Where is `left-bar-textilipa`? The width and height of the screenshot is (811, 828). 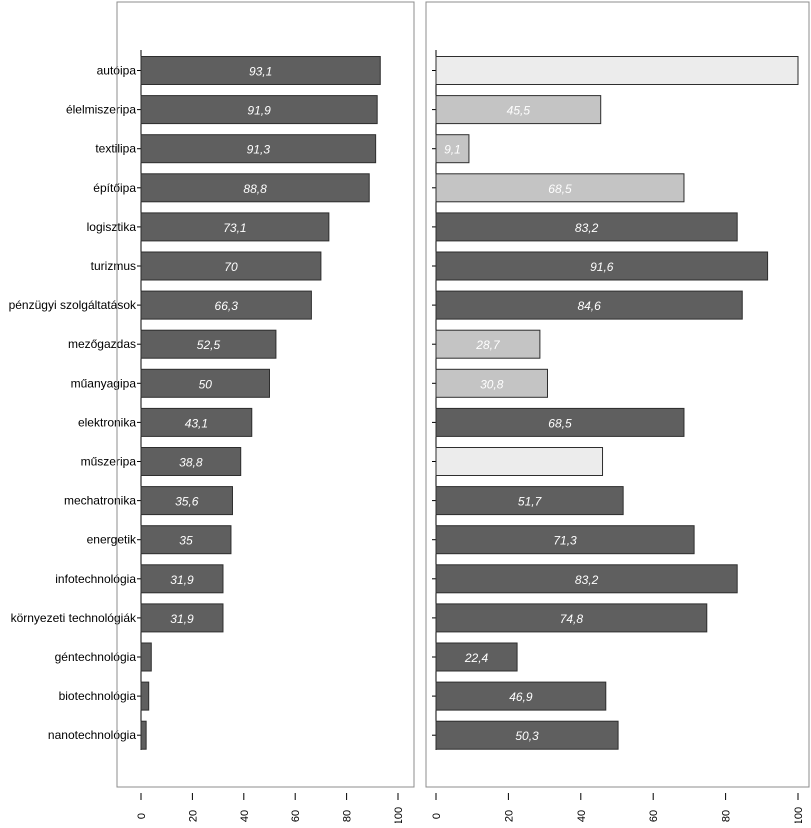 left-bar-textilipa is located at coordinates (258, 149).